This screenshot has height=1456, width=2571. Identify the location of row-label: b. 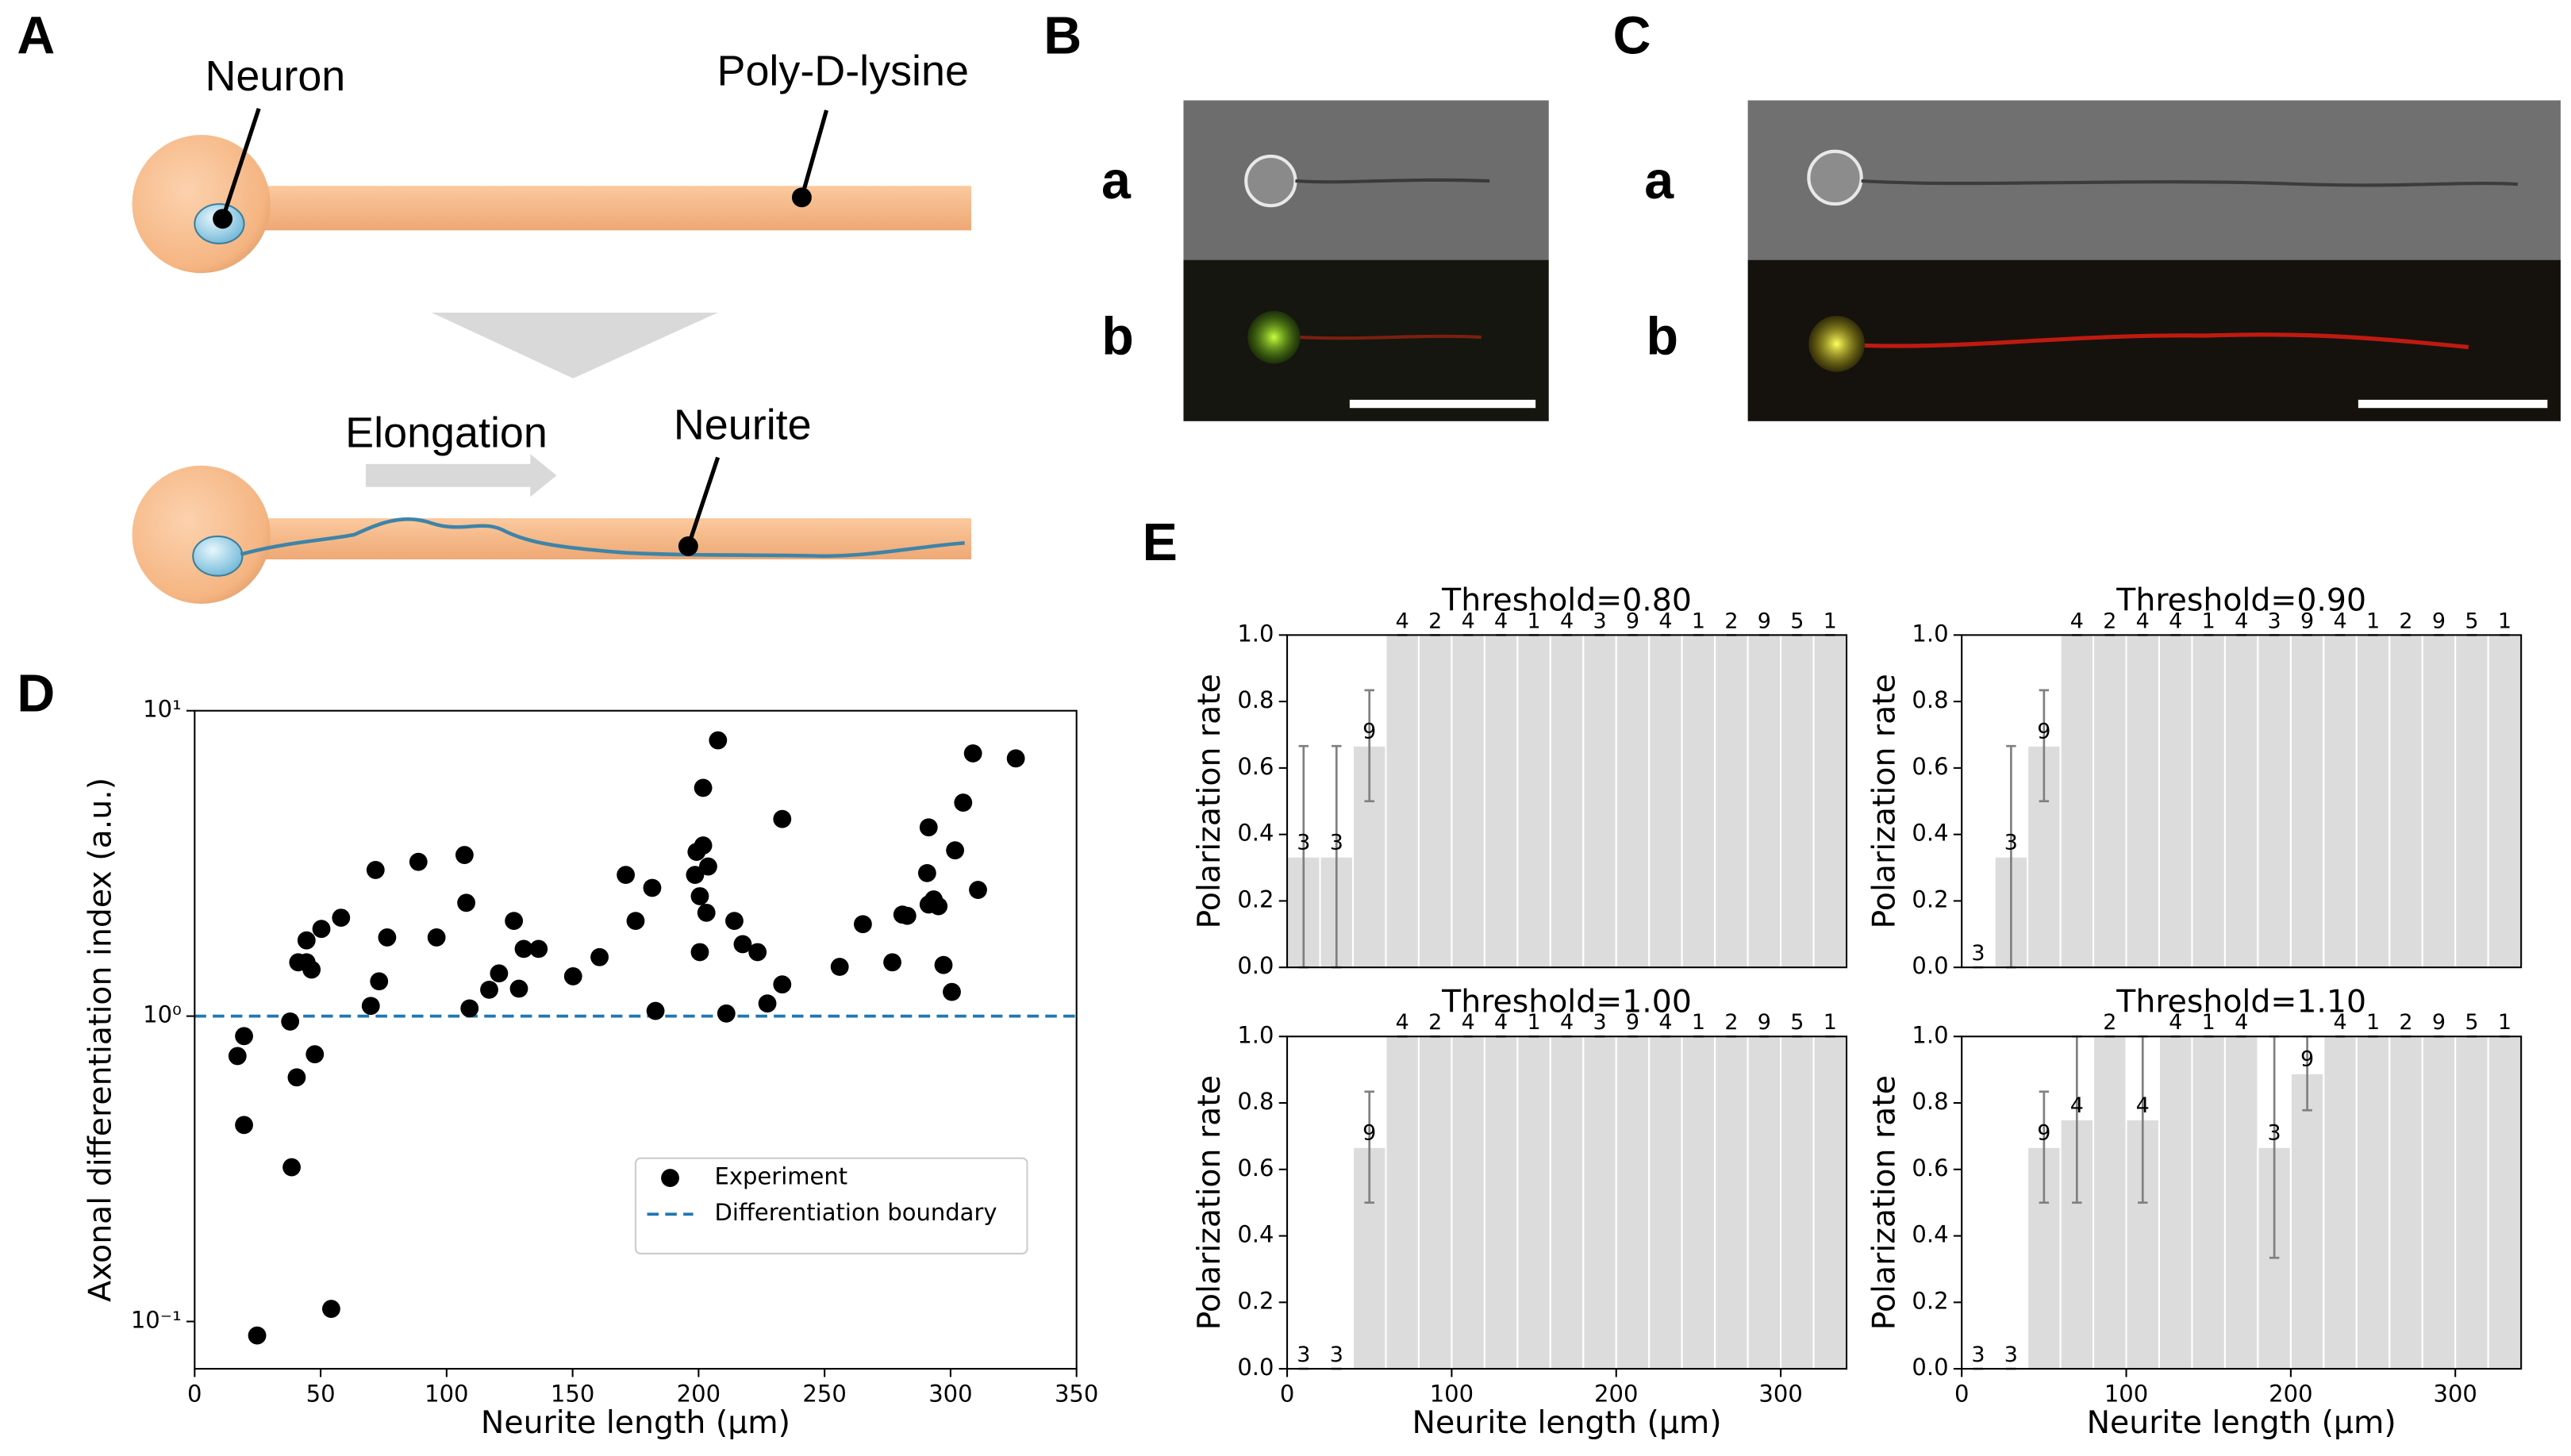
(1663, 337).